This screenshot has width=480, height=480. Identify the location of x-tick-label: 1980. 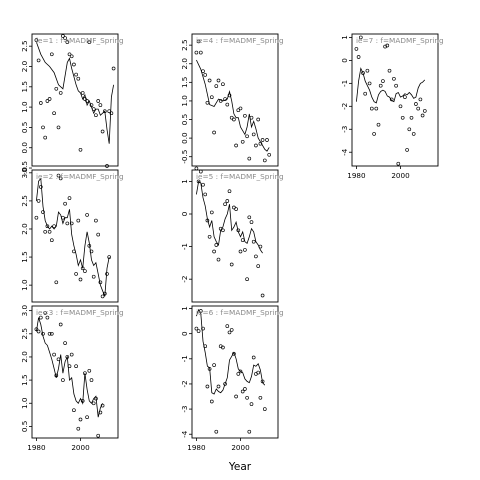
(36, 447).